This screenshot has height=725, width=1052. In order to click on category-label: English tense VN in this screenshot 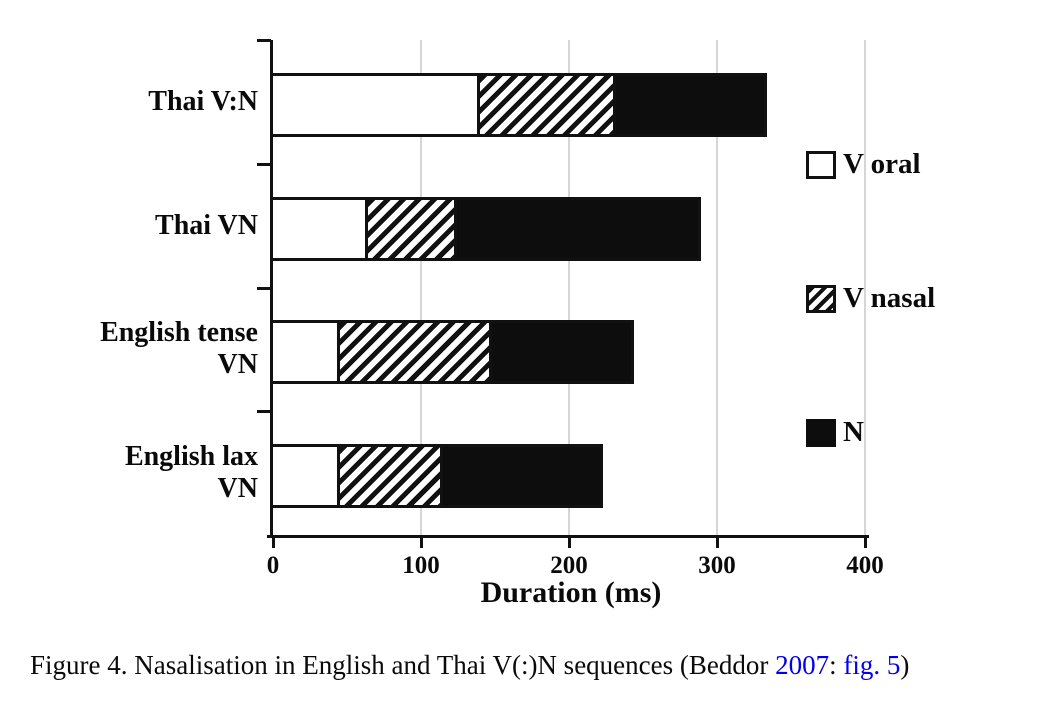, I will do `click(137, 349)`.